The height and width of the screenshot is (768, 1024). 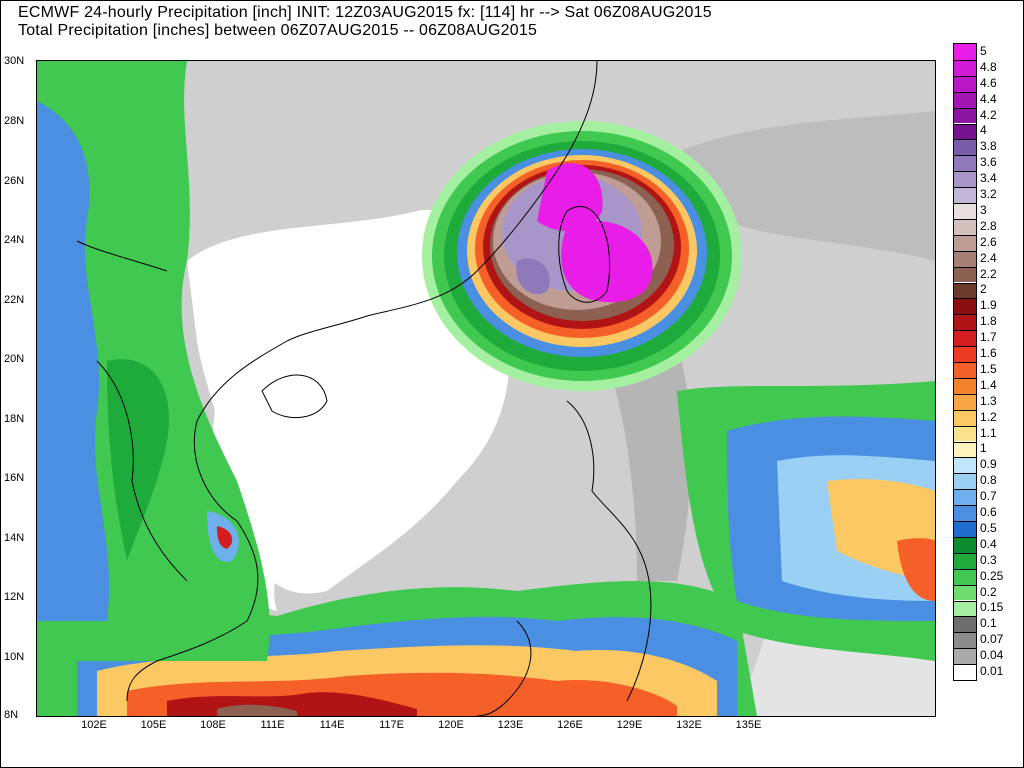 I want to click on lat-label: 22N, so click(x=14, y=300).